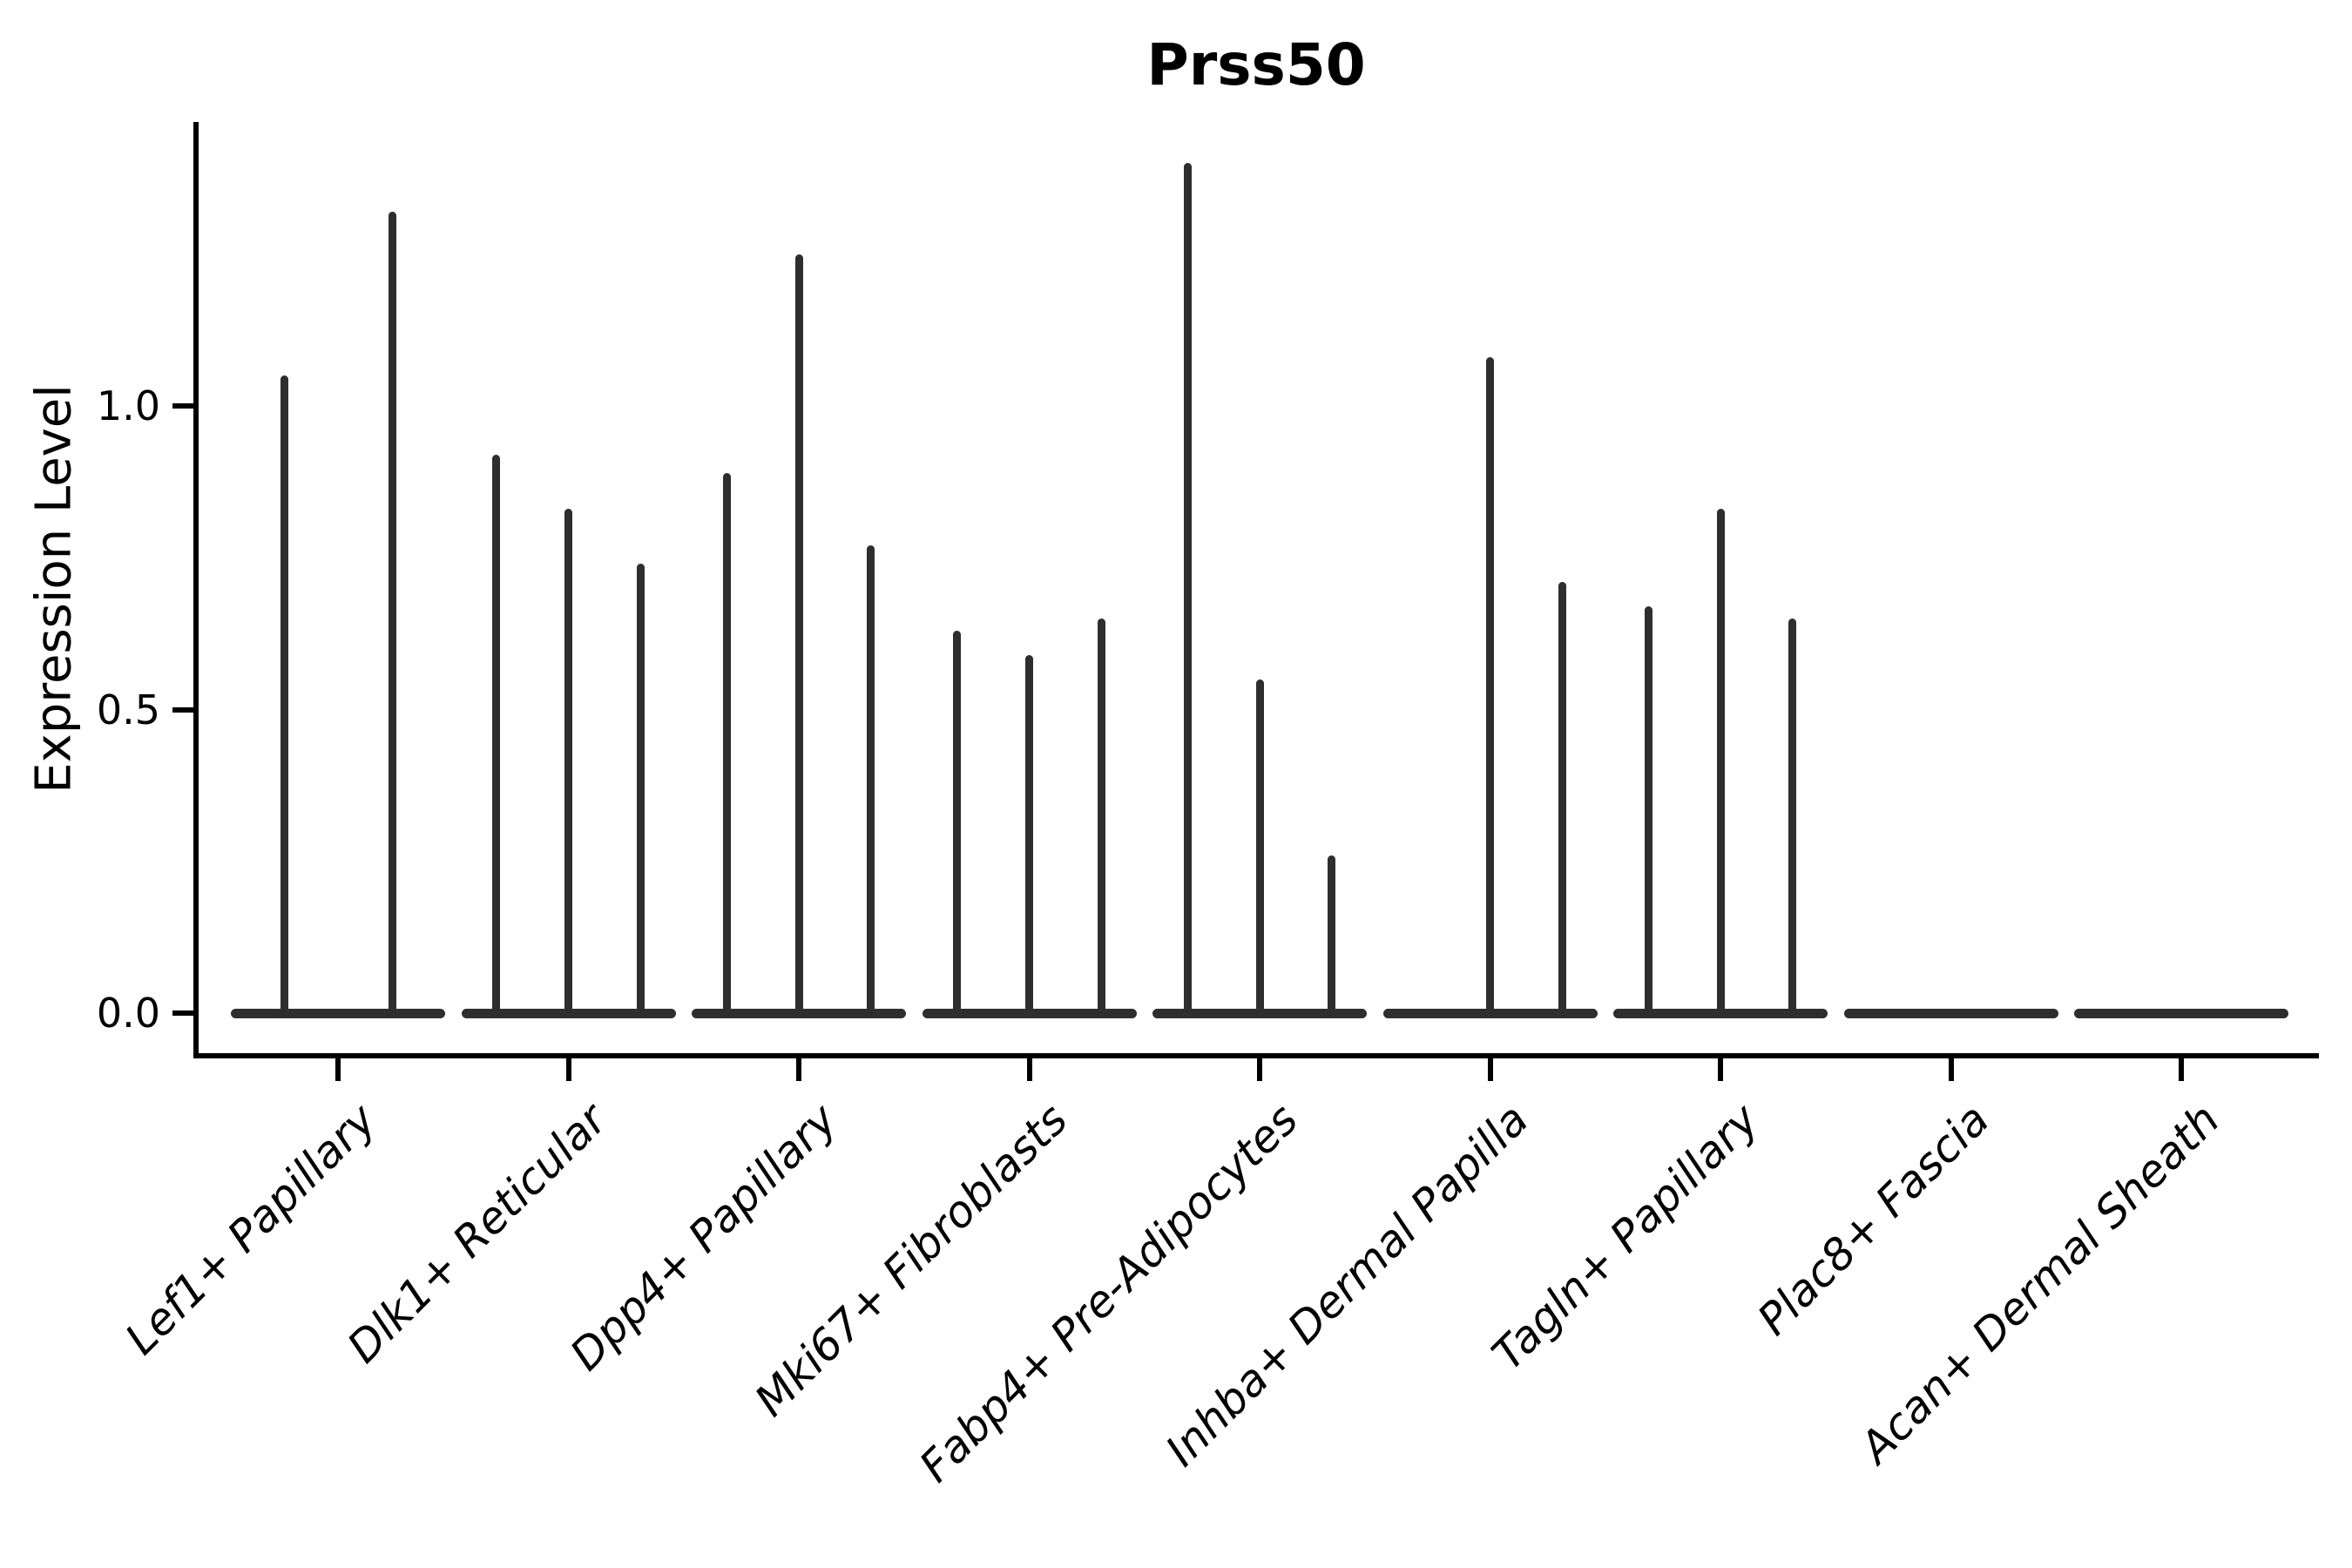 The image size is (2352, 1568). What do you see at coordinates (128, 405) in the screenshot?
I see `y-tick-label: 1.0` at bounding box center [128, 405].